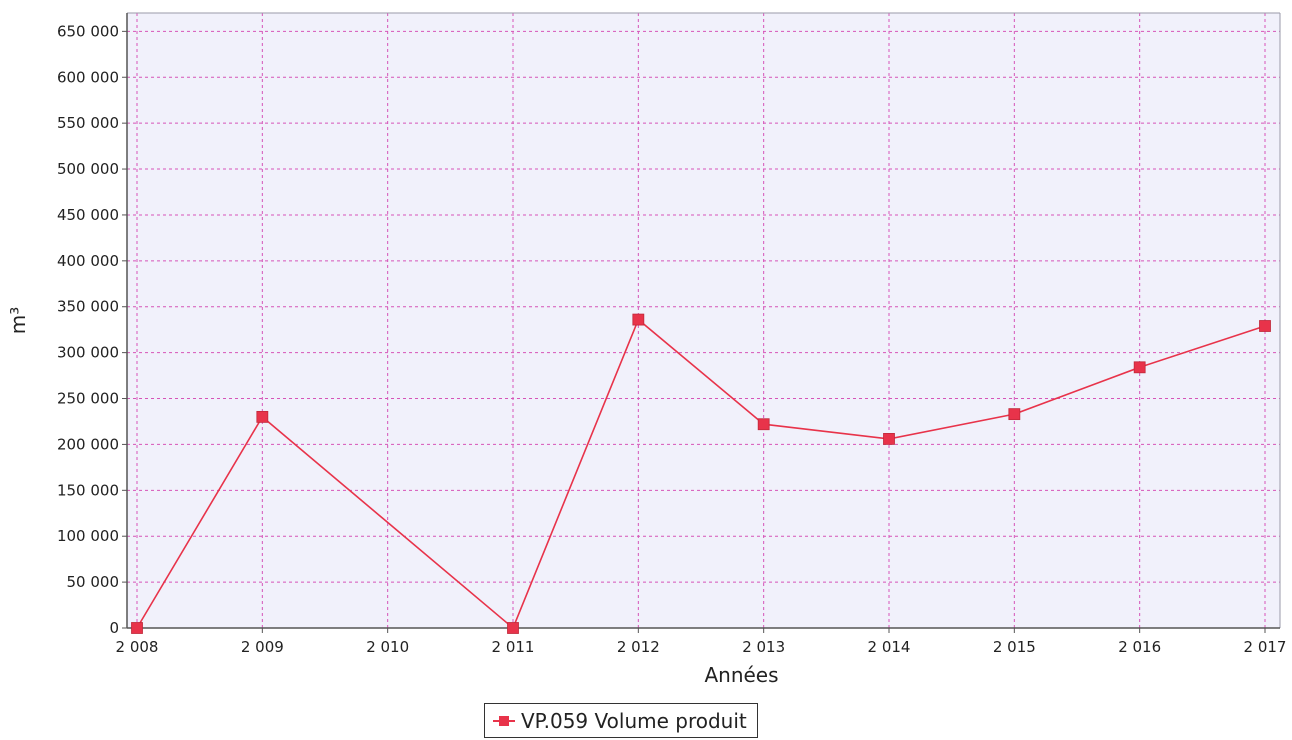  I want to click on legend: VP.059 Volume produit, so click(621, 720).